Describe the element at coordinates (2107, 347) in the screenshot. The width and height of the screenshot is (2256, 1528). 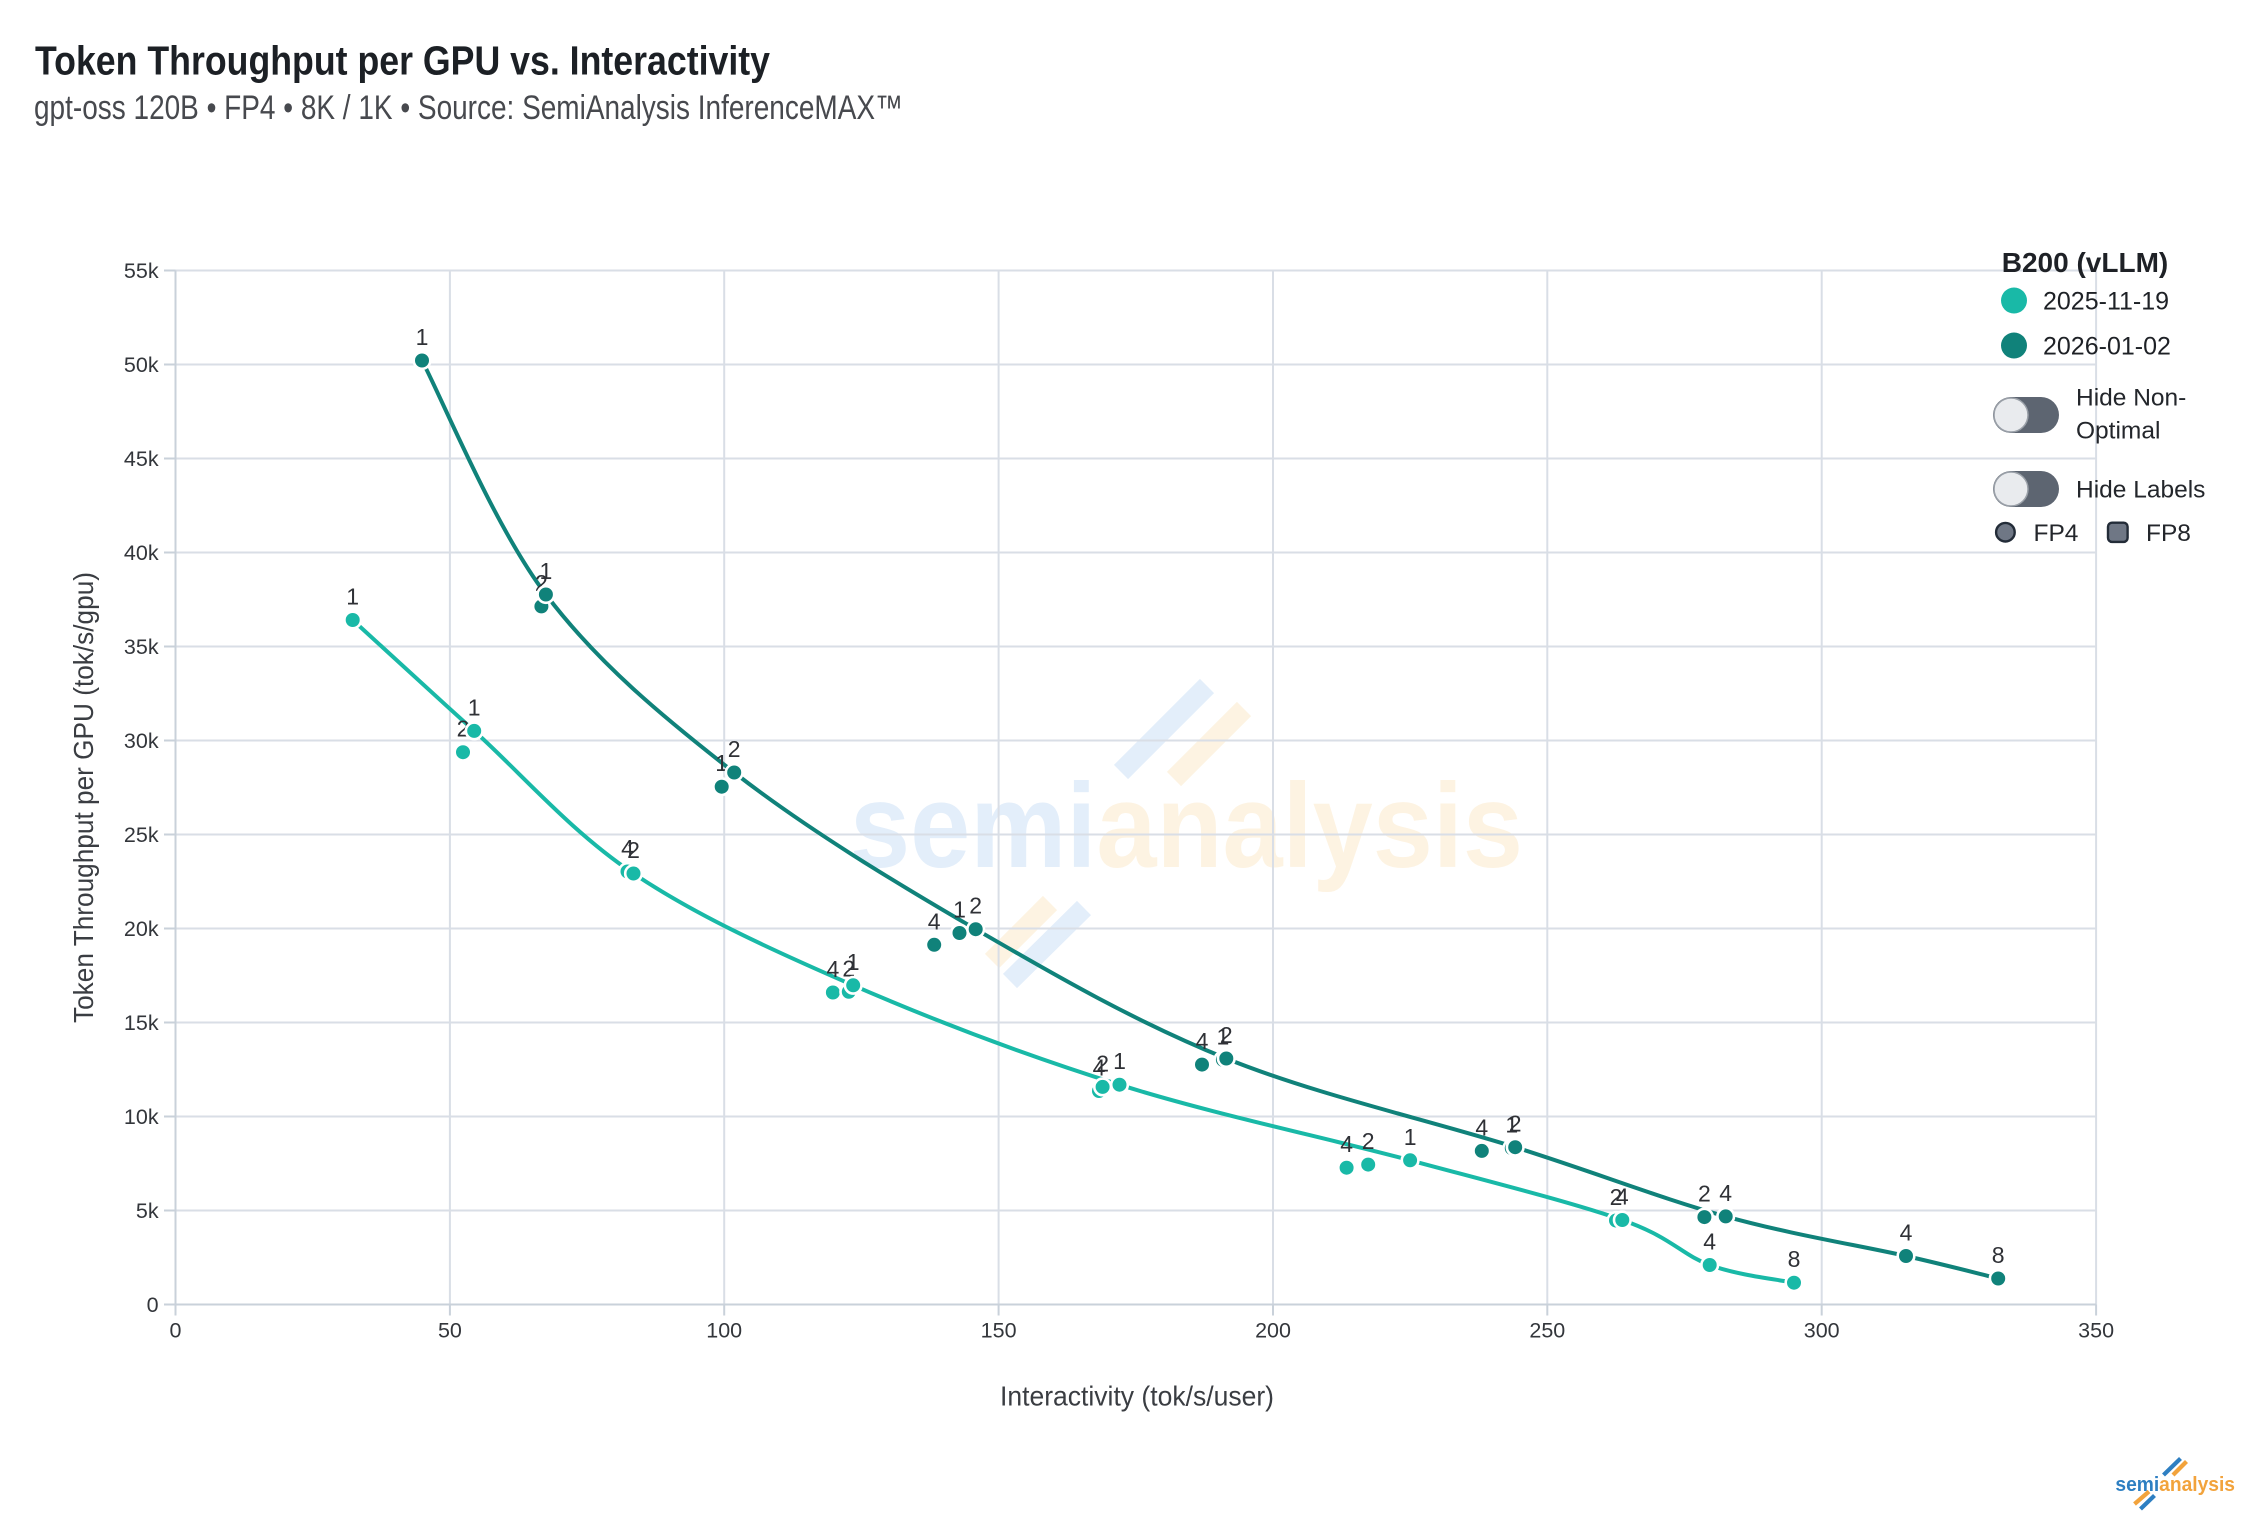
I see `svg-text: 2026-01-02` at that location.